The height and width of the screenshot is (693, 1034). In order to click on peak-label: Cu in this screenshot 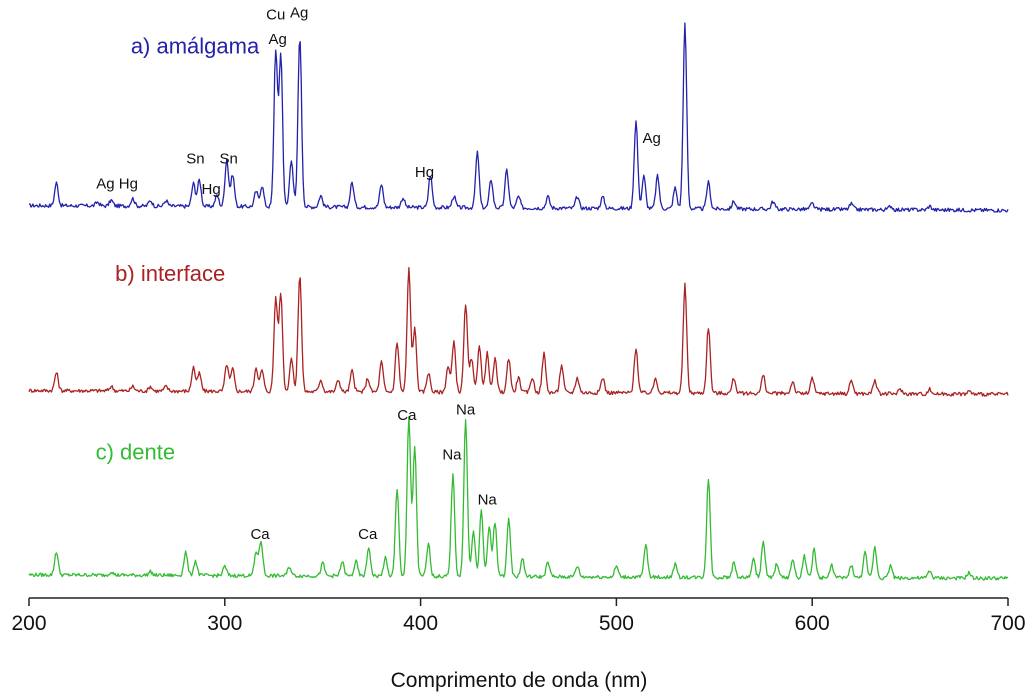, I will do `click(275, 14)`.